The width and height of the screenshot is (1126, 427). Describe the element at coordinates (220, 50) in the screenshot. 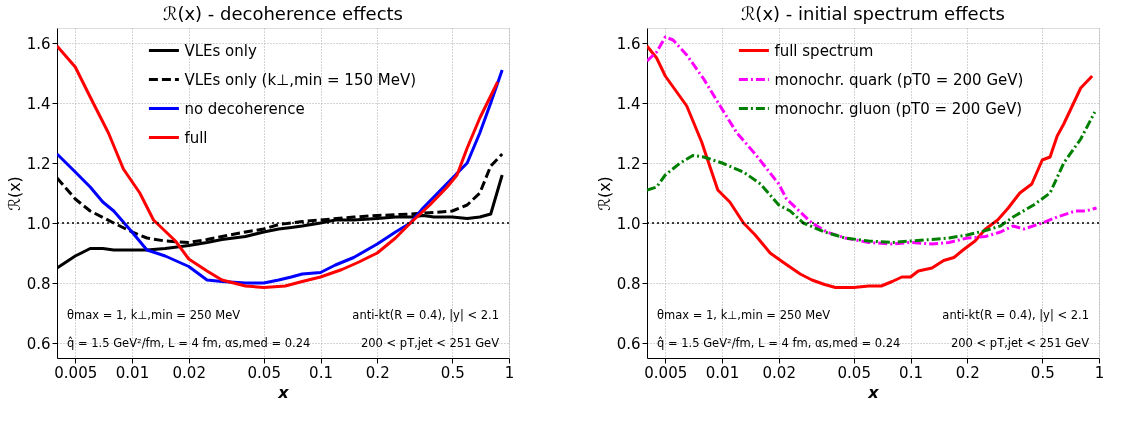

I see `legend-label: VLEs only` at that location.